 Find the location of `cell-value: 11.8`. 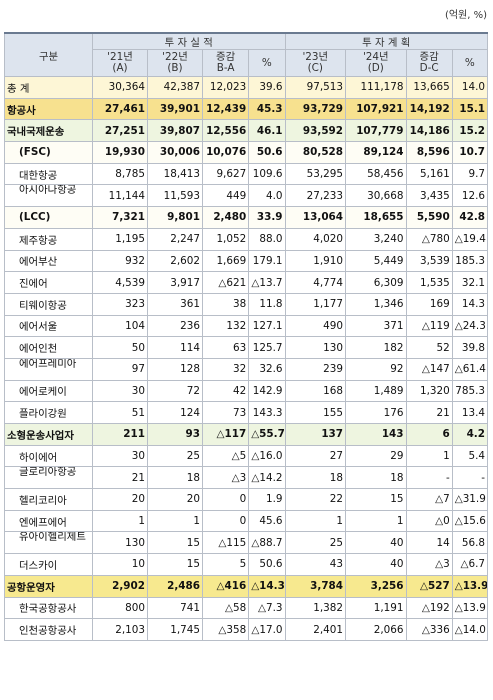

cell-value: 11.8 is located at coordinates (267, 304).